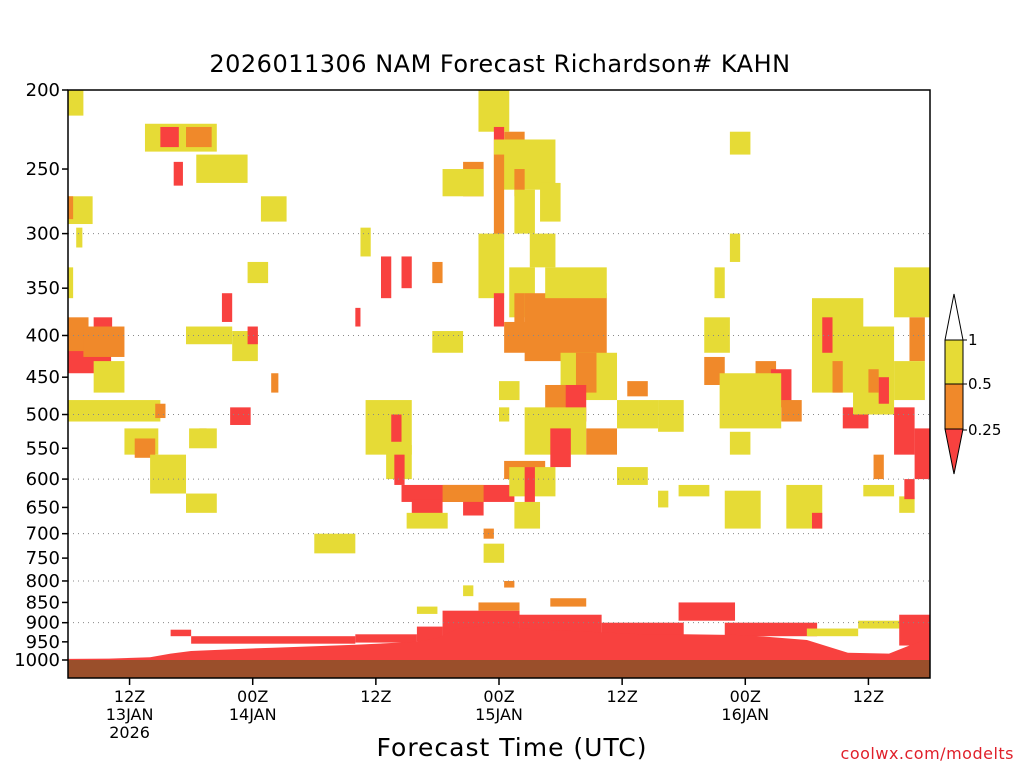 The image size is (1024, 768). I want to click on ground-layer, so click(499, 669).